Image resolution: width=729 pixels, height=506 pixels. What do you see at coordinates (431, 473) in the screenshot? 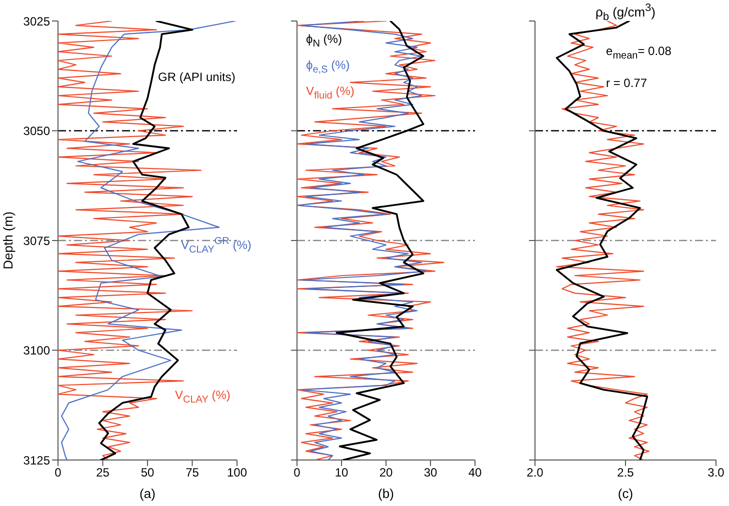
I see `x-tick-label: 30` at bounding box center [431, 473].